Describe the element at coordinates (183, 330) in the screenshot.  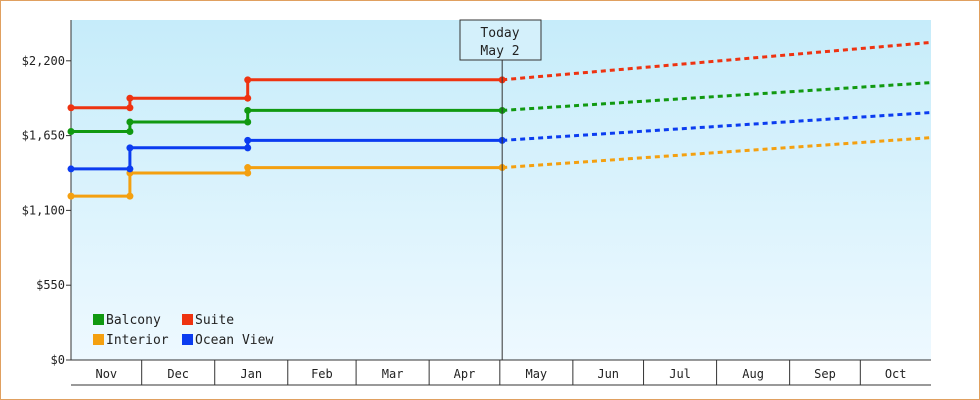
I see `legend: Balcony Suite Interior Ocean View` at that location.